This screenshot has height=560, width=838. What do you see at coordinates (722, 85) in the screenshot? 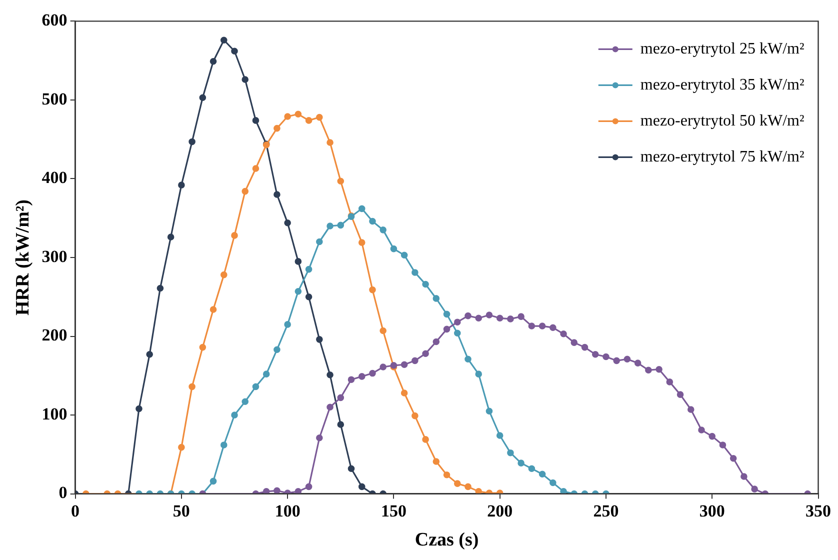
I see `legend-label: mezo-erytrytol 35 kW/m²` at bounding box center [722, 85].